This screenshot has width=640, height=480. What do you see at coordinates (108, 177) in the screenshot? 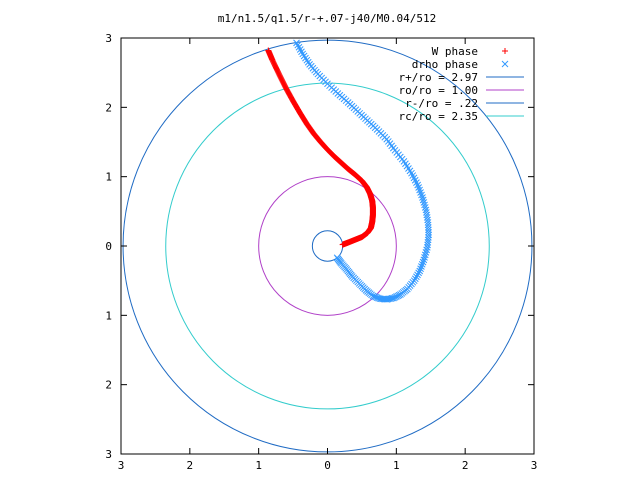
I see `y-tick-label-4: 1` at bounding box center [108, 177].